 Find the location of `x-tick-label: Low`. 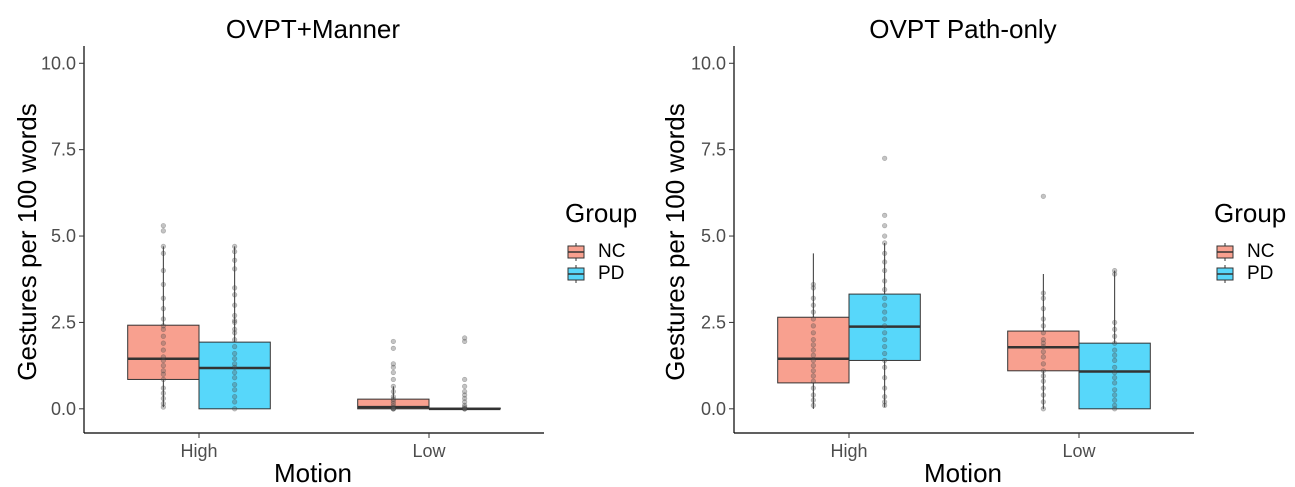

x-tick-label: Low is located at coordinates (1079, 451).